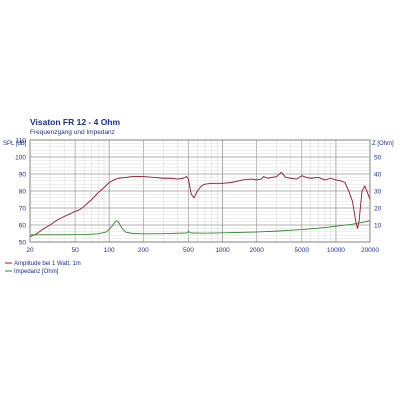  Describe the element at coordinates (256, 250) in the screenshot. I see `x-tick-label: 2000` at that location.